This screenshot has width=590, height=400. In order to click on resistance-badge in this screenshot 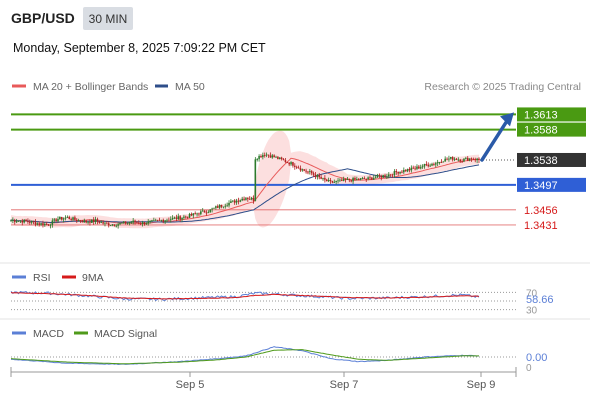, I will do `click(551, 114)`.